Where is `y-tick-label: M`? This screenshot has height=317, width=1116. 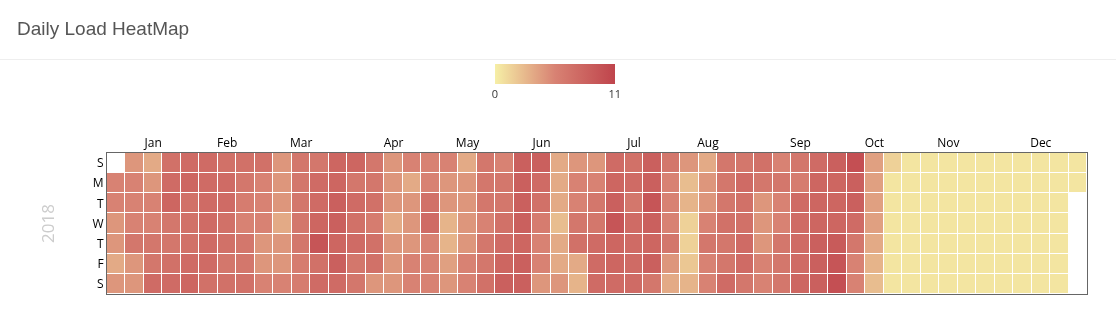 y-tick-label: M is located at coordinates (98, 183).